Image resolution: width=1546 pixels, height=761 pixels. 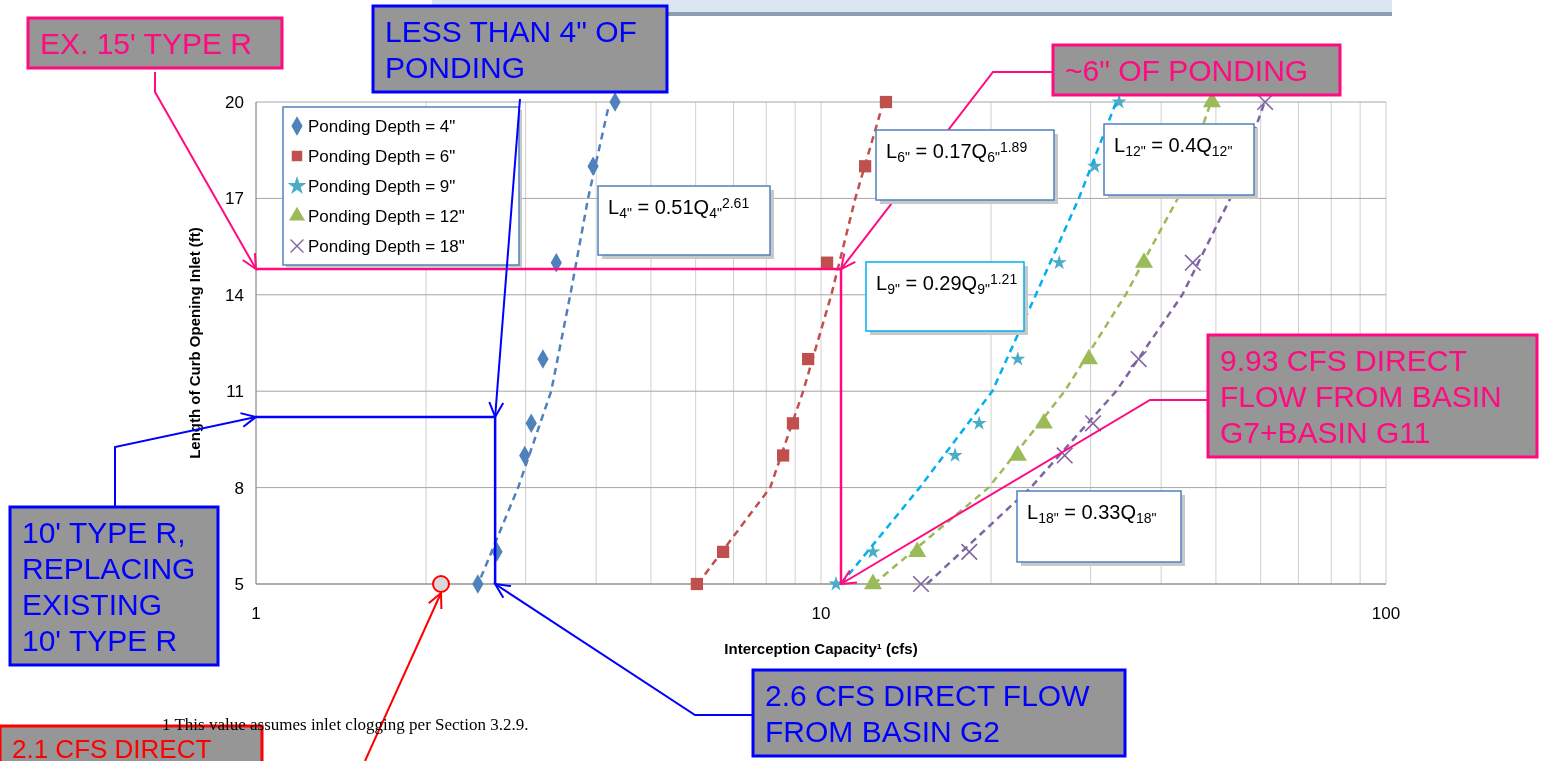 I want to click on x-tick-label: 1, so click(x=256, y=613).